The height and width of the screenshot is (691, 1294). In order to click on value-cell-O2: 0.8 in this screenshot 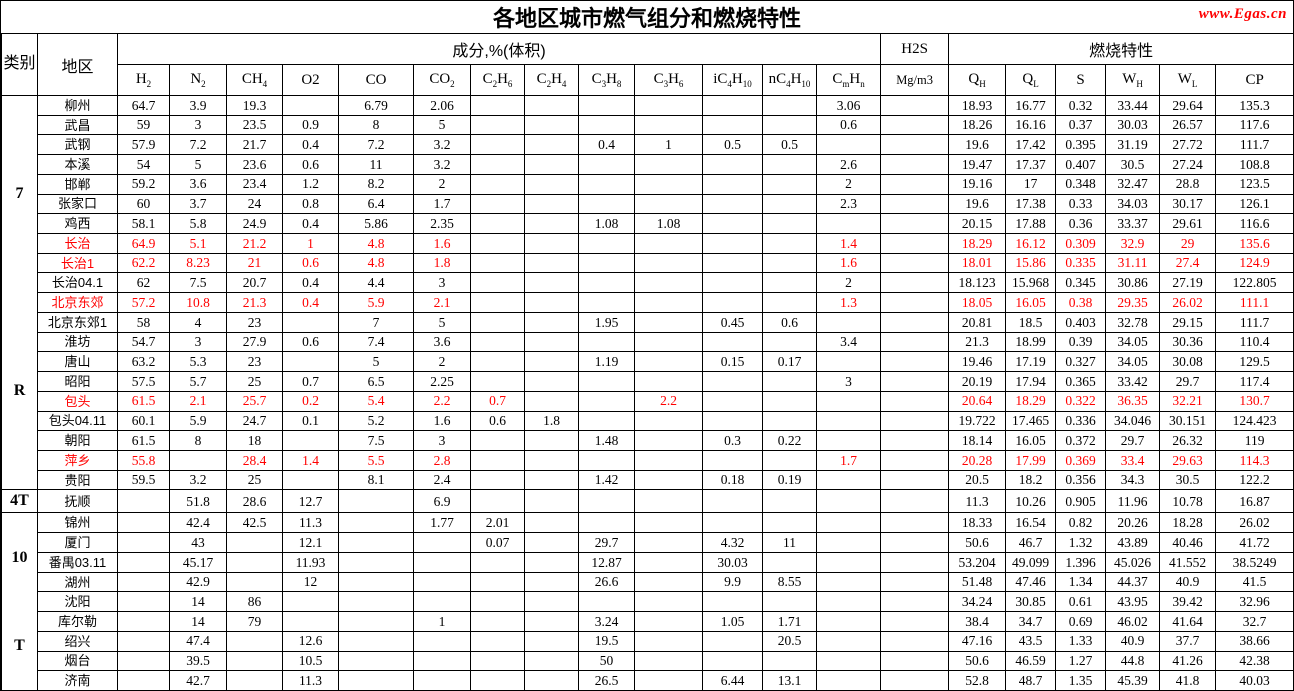, I will do `click(310, 204)`.